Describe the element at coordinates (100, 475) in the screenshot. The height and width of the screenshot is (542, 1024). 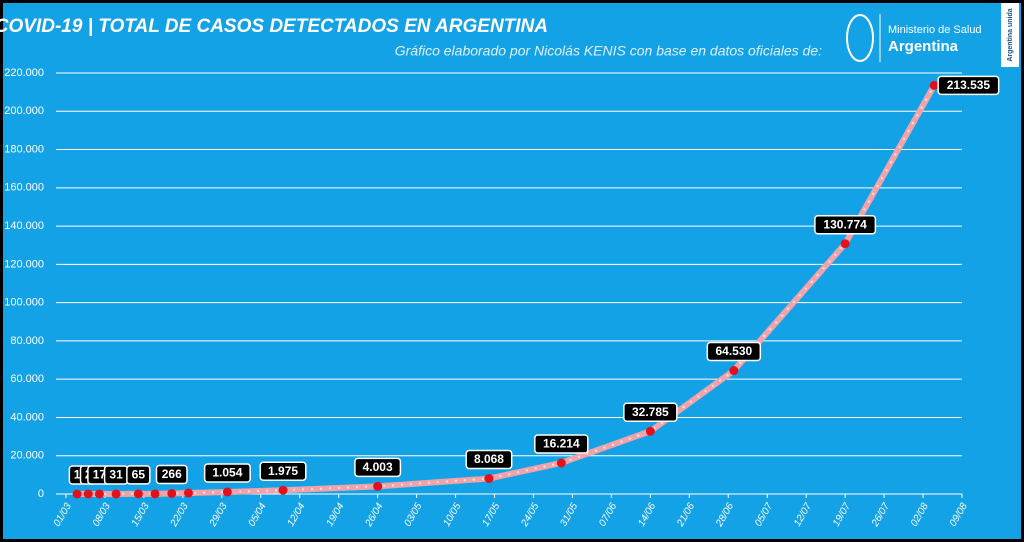
I see `value-label: 17` at that location.